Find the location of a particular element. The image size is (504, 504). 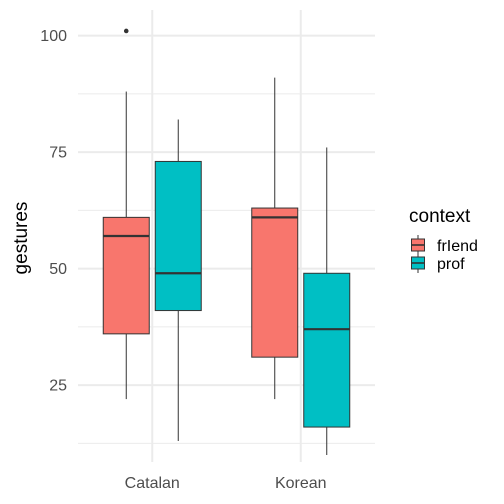

y-tick-label: 75 is located at coordinates (58, 153).